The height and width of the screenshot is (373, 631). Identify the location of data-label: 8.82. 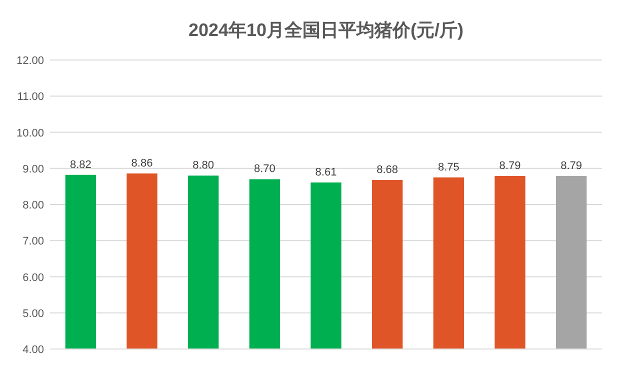
(81, 164).